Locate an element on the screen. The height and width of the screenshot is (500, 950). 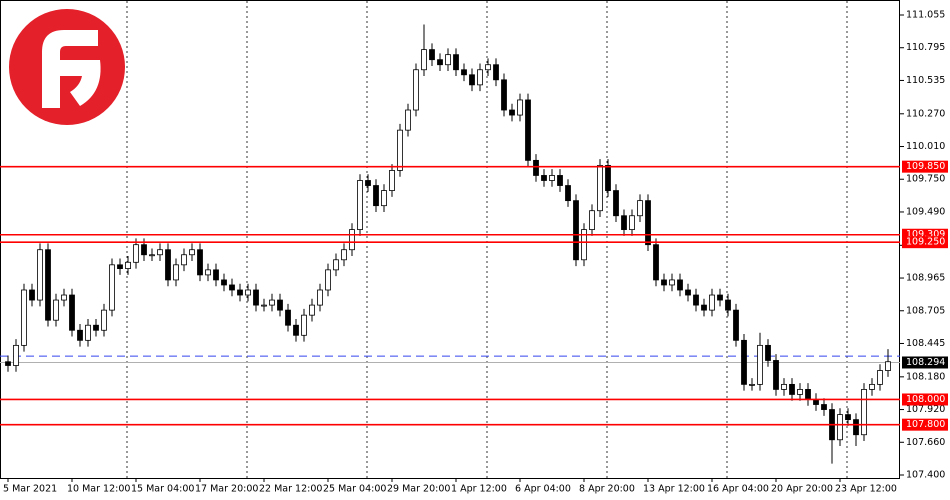
x-tick-label: 8 Apr 20:00 is located at coordinates (607, 489).